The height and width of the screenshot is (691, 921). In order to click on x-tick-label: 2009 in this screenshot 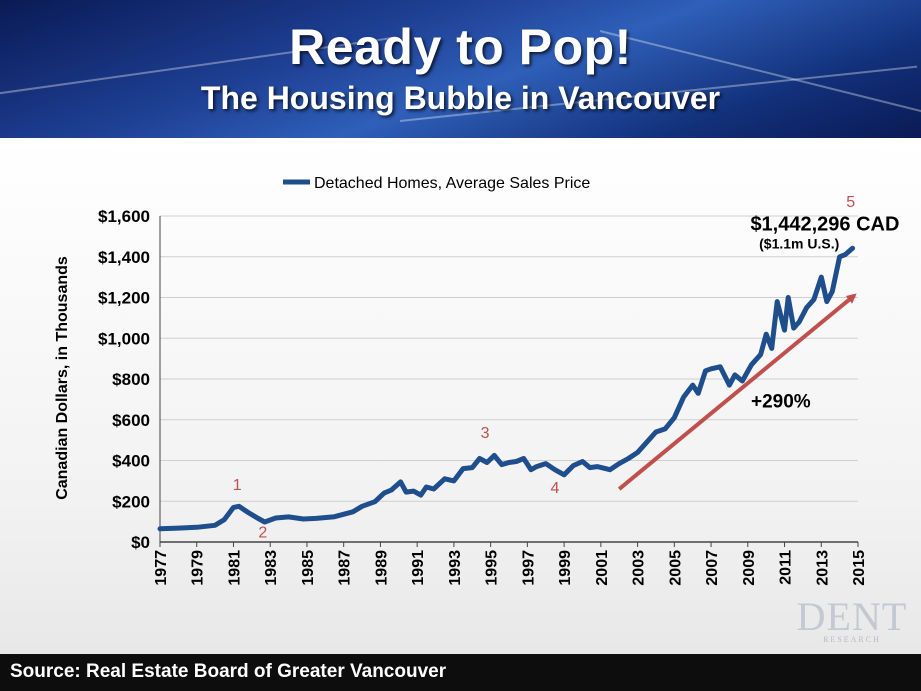, I will do `click(749, 568)`.